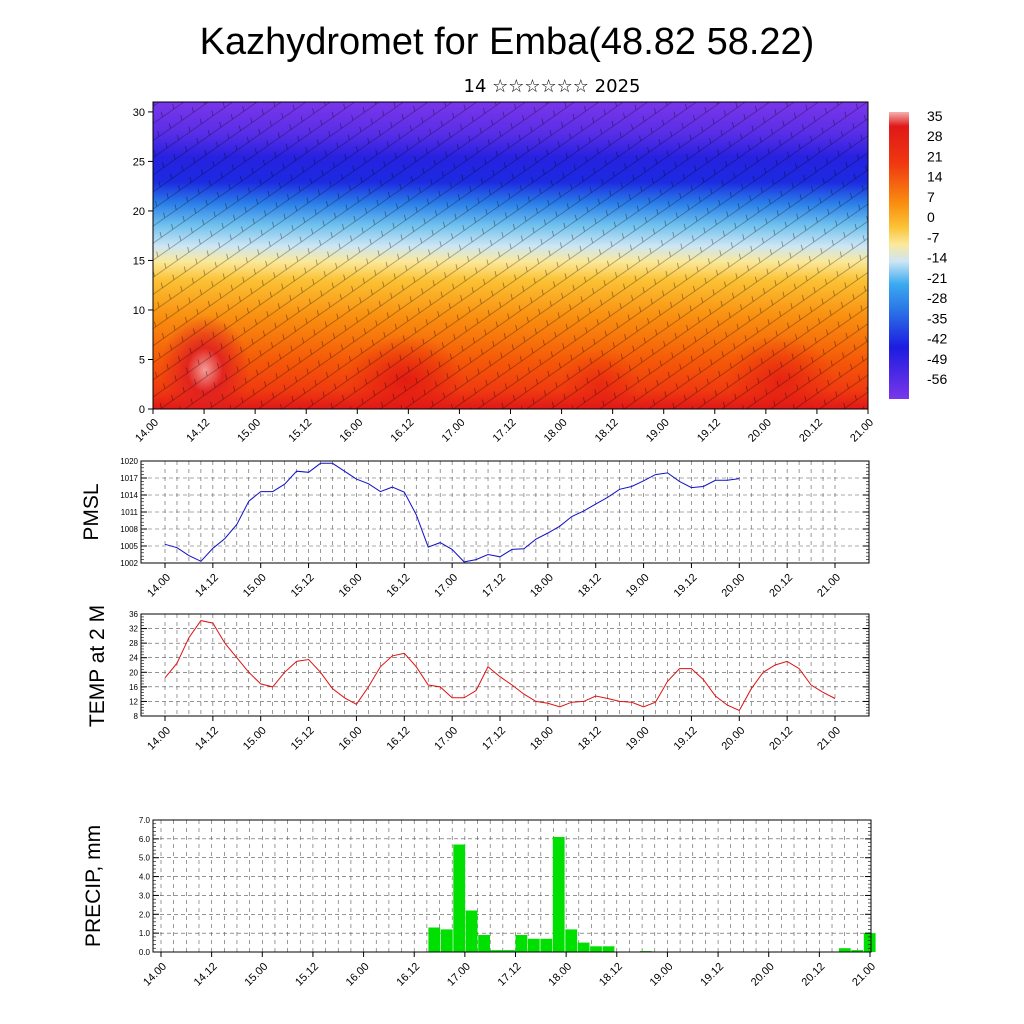 The image size is (1024, 1024). I want to click on colorbar-label: -42, so click(937, 339).